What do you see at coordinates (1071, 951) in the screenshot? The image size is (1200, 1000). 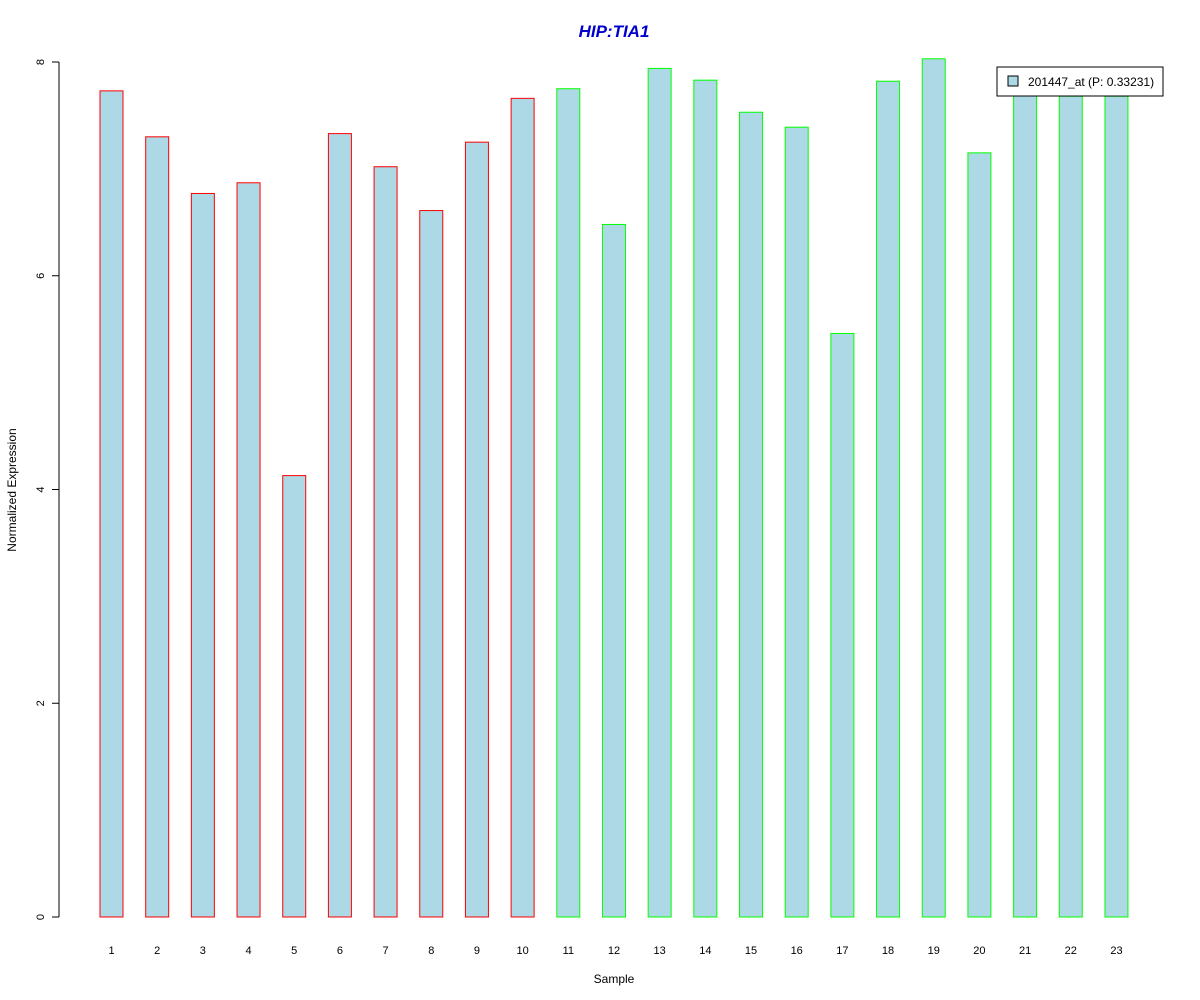 I see `x-tick-label: 22` at bounding box center [1071, 951].